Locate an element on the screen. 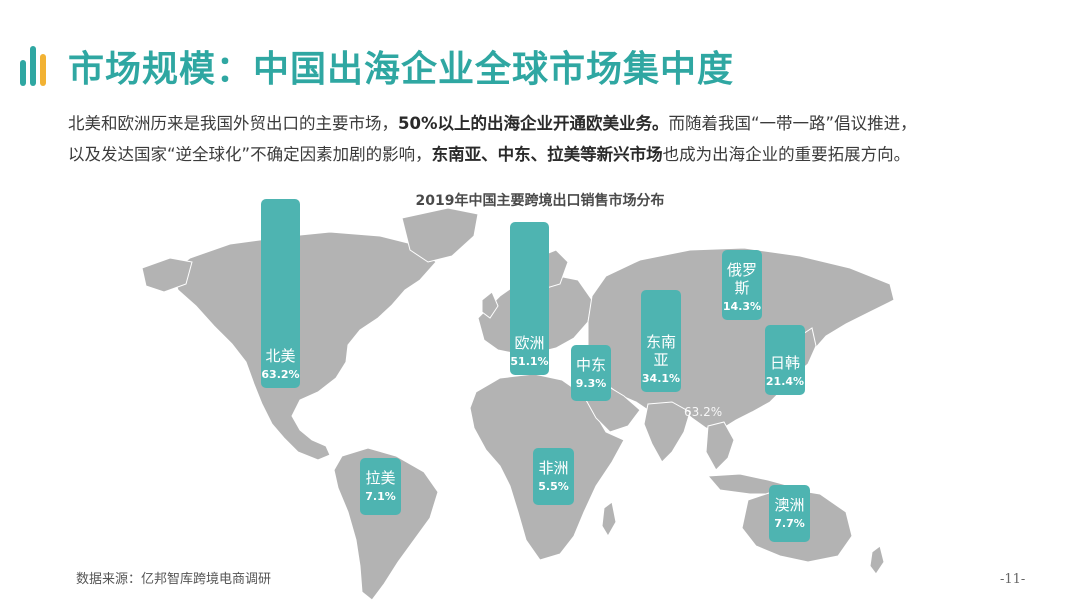 The height and width of the screenshot is (608, 1080). title-accent-bars is located at coordinates (35, 65).